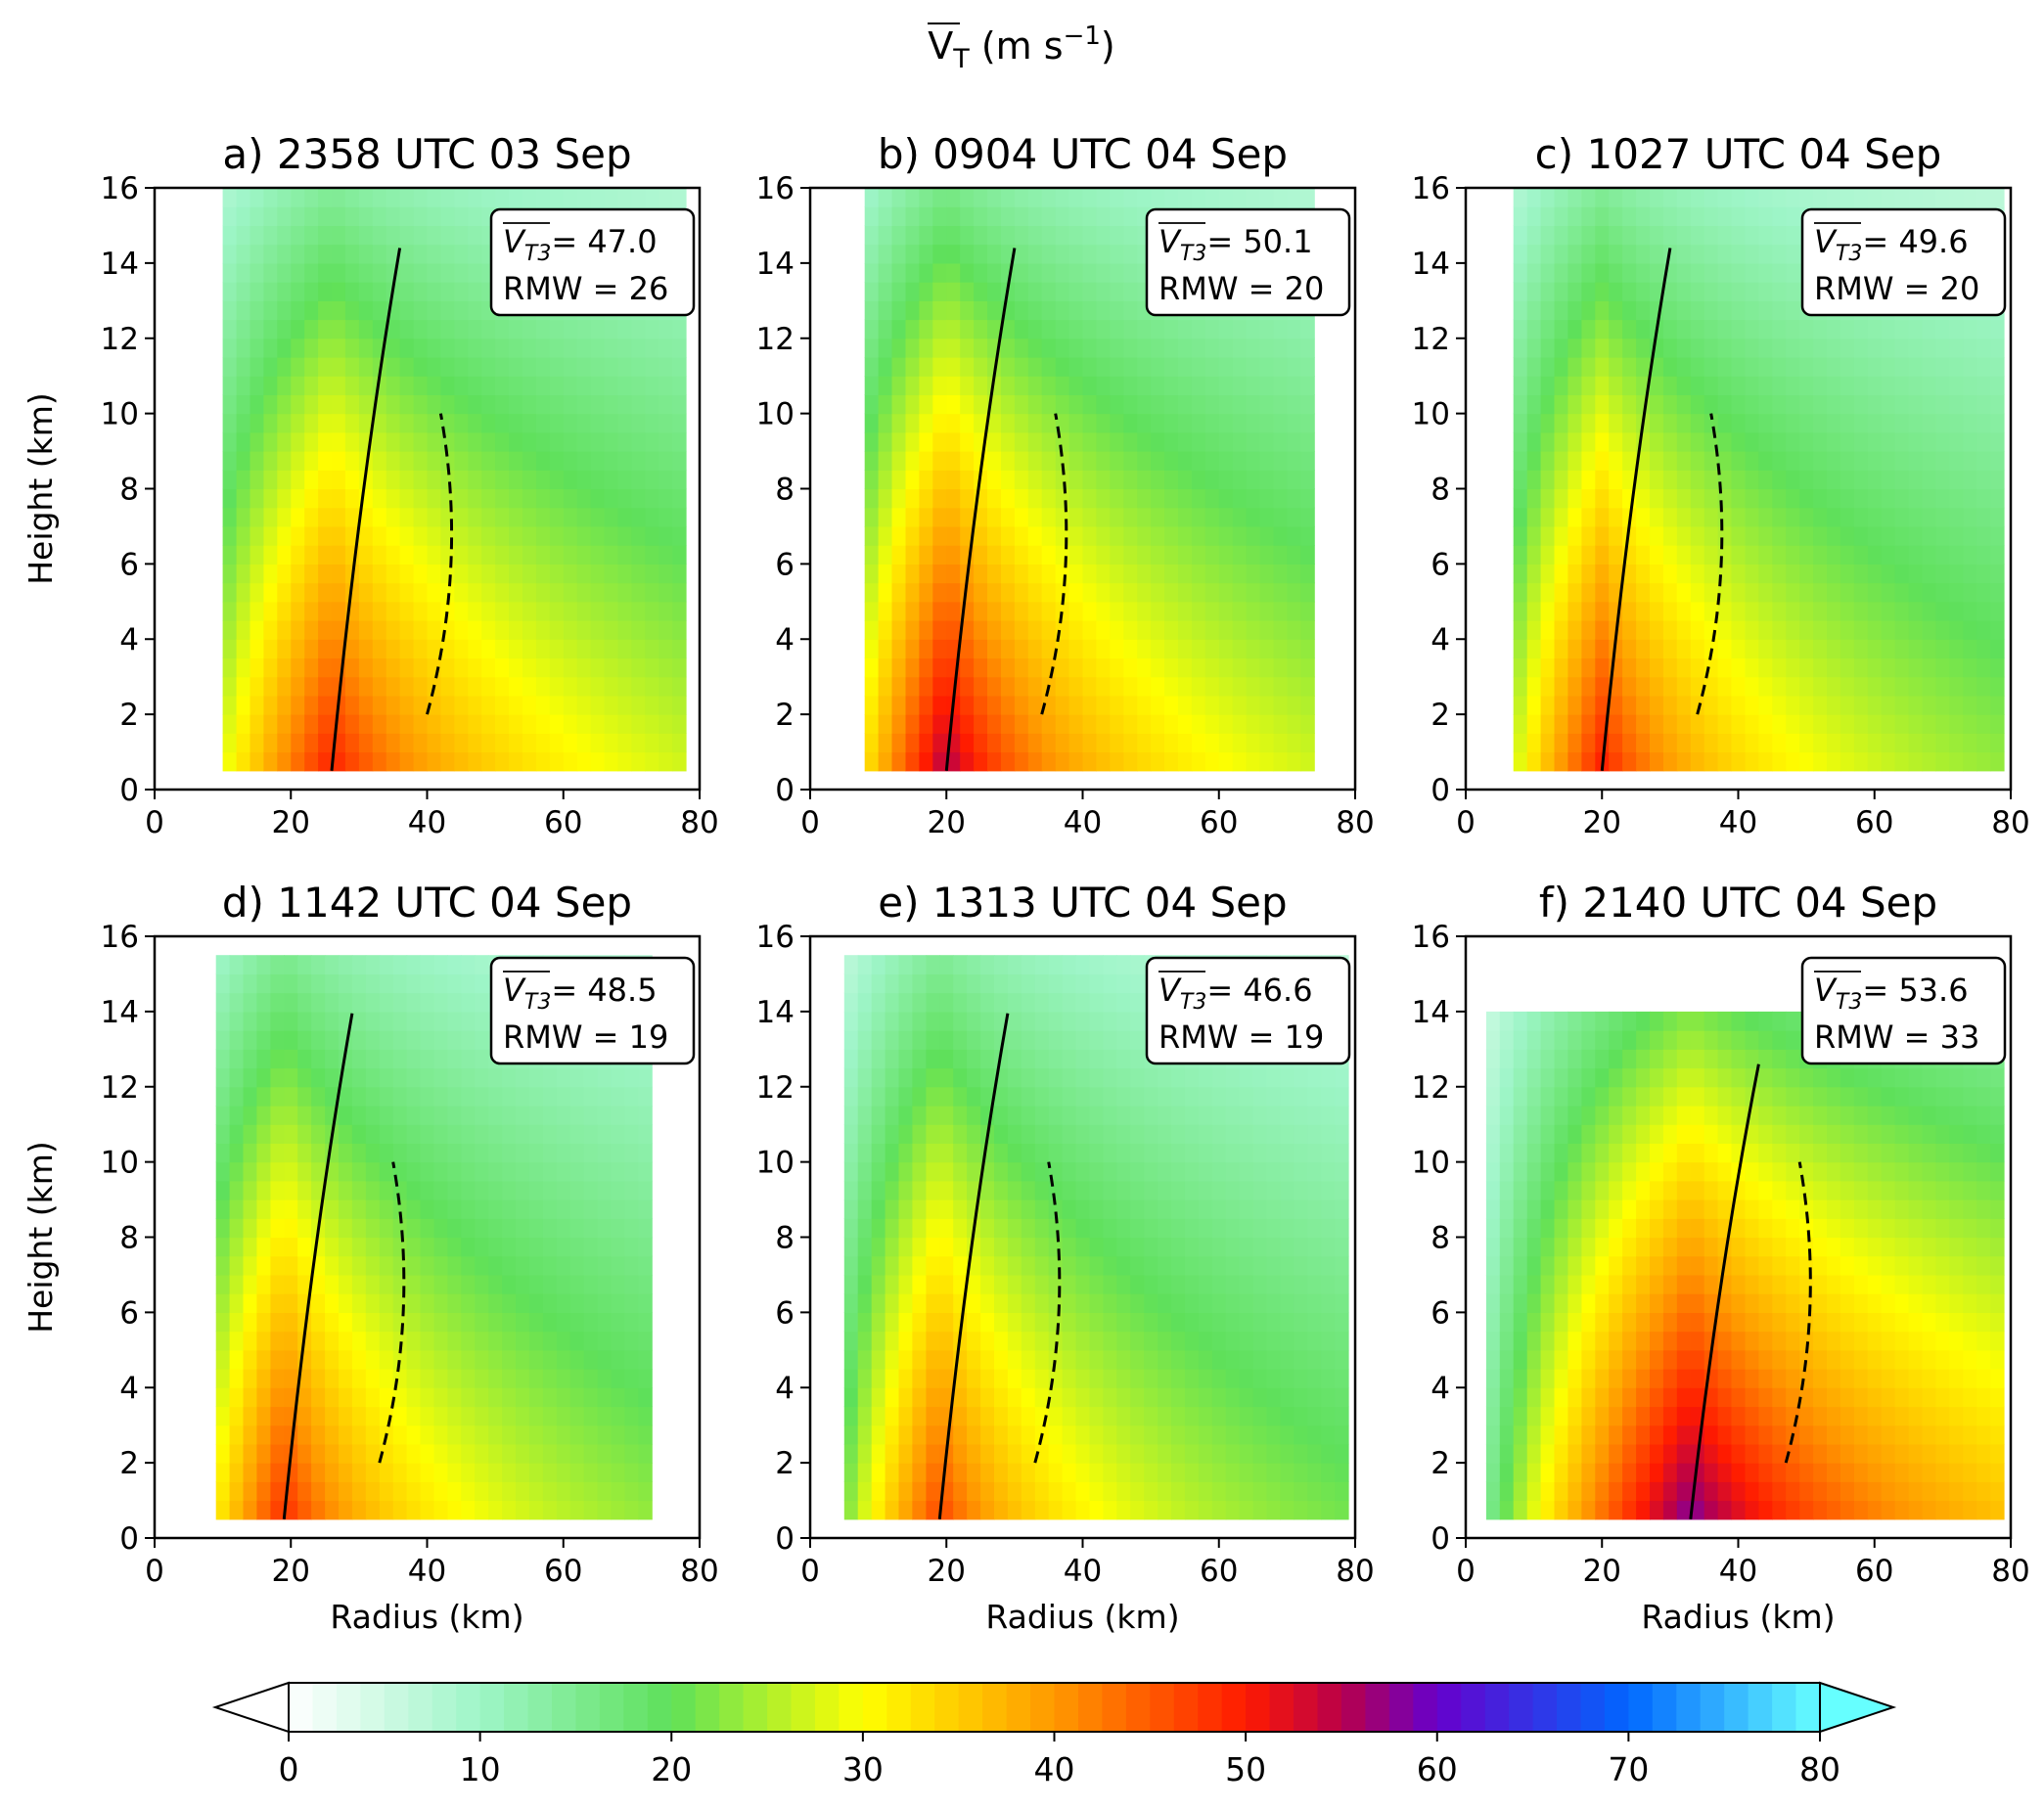  I want to click on y-tick-label: 16, so click(1431, 188).